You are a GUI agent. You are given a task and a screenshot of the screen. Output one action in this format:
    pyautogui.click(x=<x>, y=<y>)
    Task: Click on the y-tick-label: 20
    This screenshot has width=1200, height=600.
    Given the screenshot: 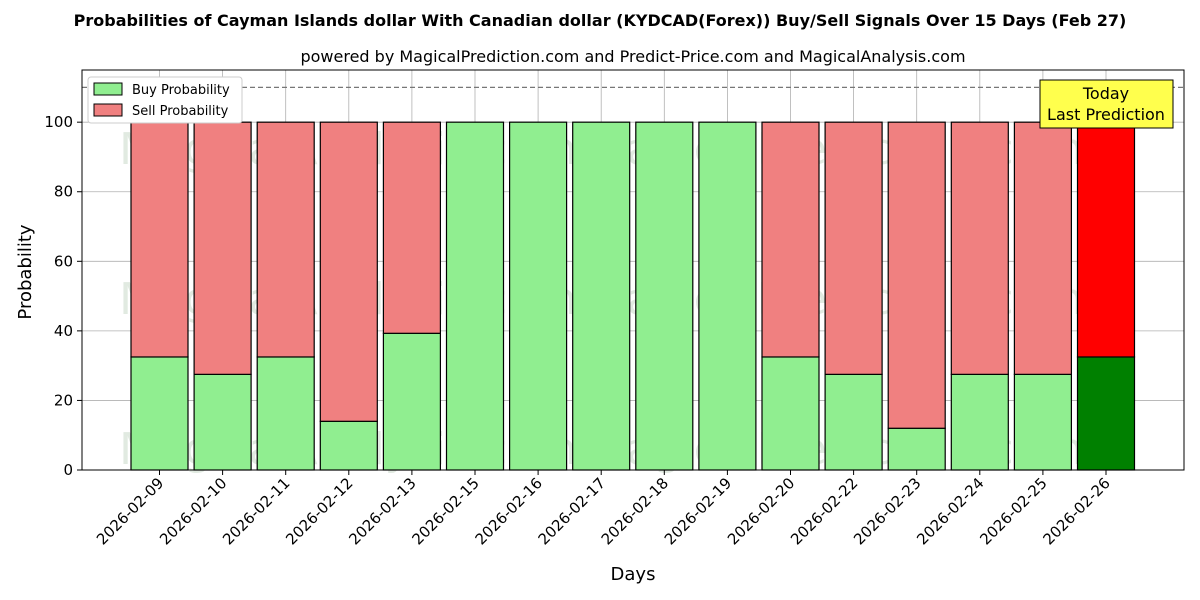 What is the action you would take?
    pyautogui.click(x=63, y=400)
    